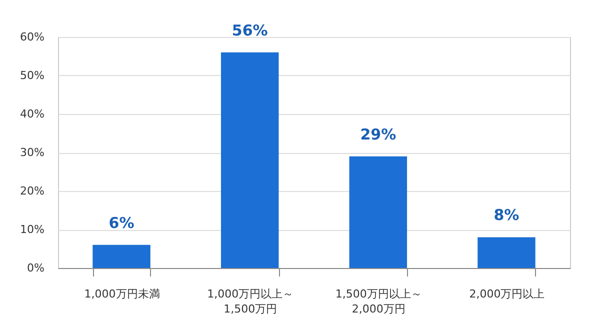 The height and width of the screenshot is (325, 600). Describe the element at coordinates (32, 75) in the screenshot. I see `y-tick-label: 50%` at that location.